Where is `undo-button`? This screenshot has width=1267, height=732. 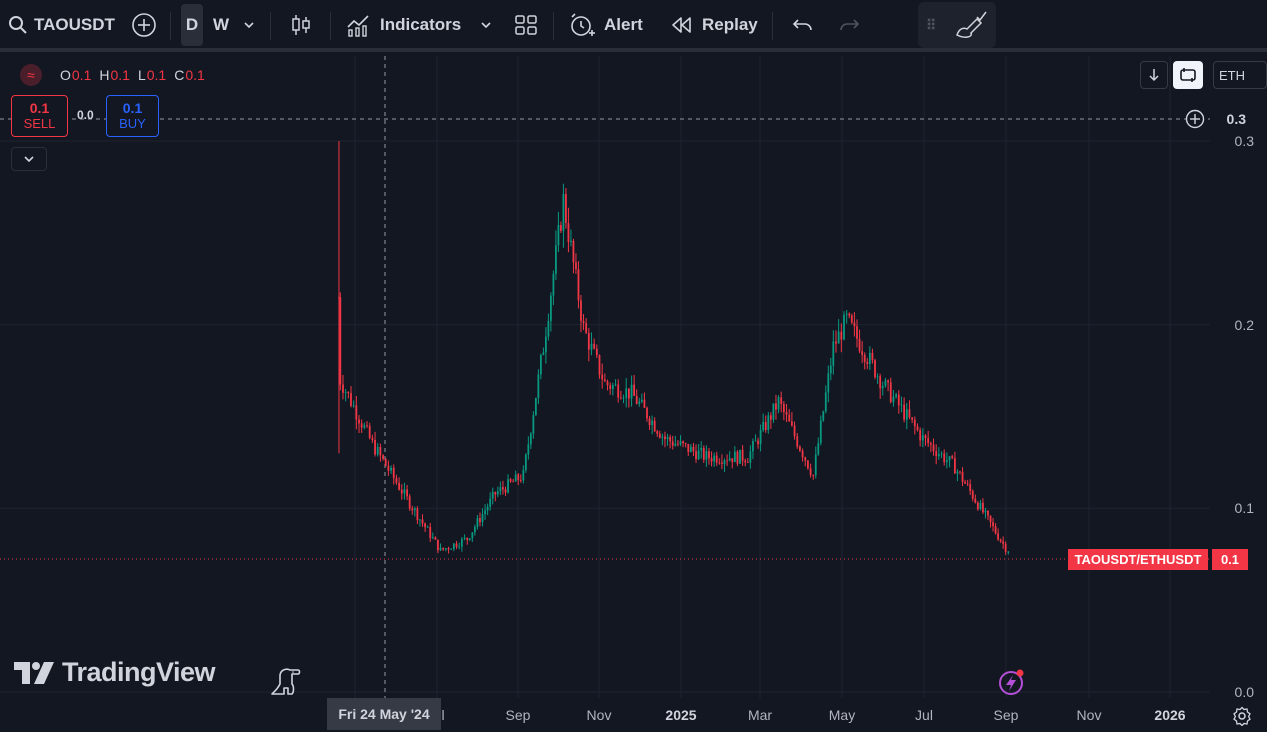
undo-button is located at coordinates (803, 25).